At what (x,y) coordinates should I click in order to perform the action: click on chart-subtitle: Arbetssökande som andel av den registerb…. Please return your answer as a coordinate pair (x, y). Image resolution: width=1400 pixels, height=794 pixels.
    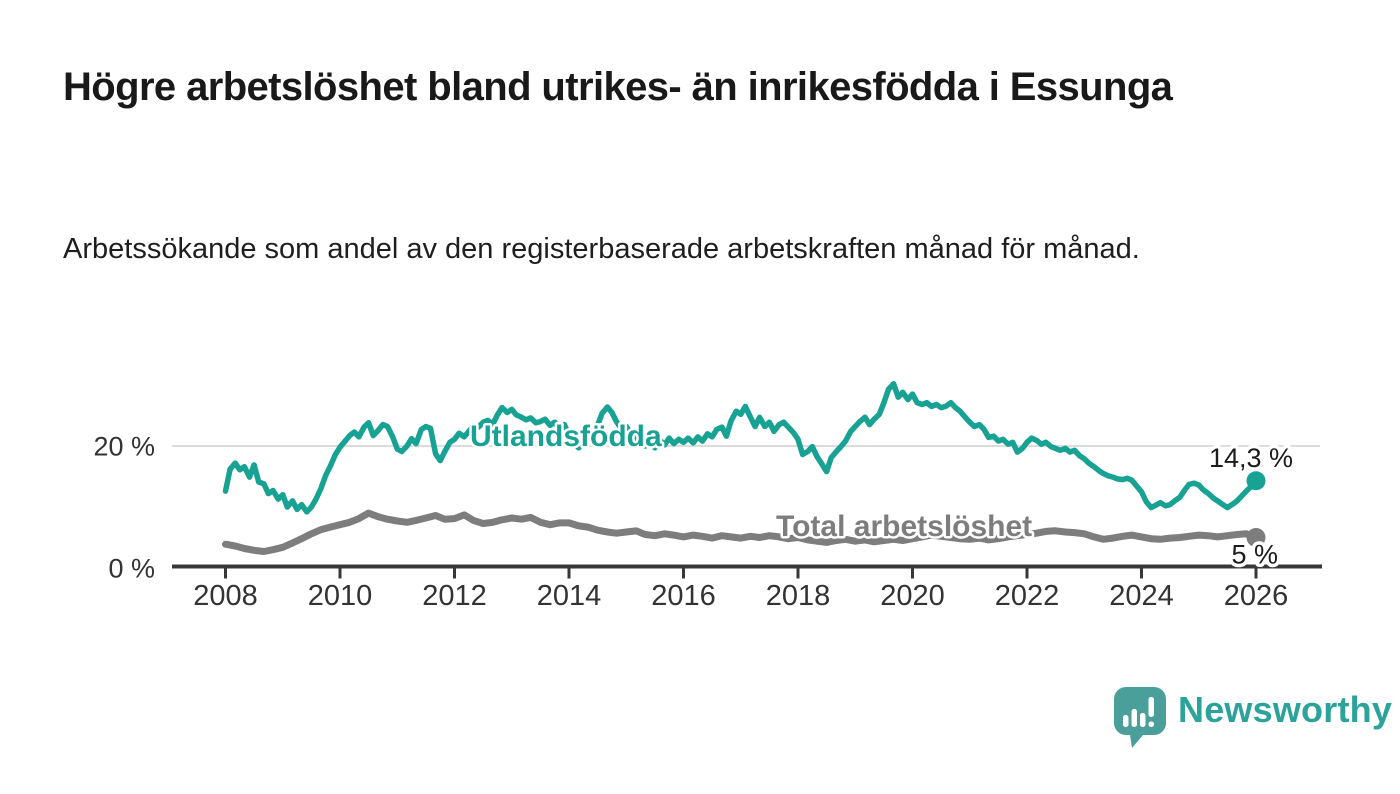
    Looking at the image, I should click on (601, 249).